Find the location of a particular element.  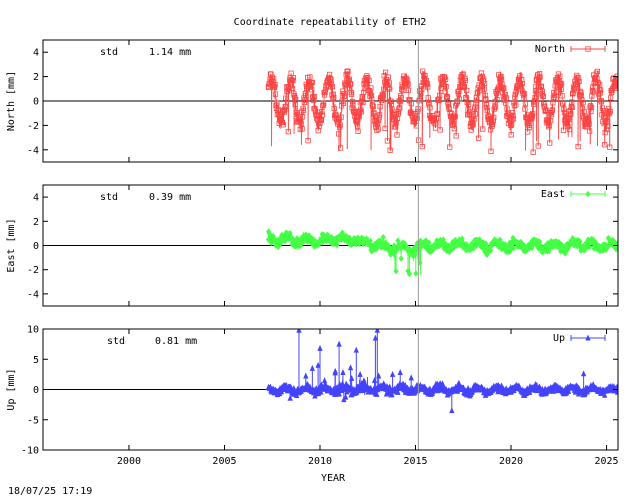

series-east is located at coordinates (441, 253).